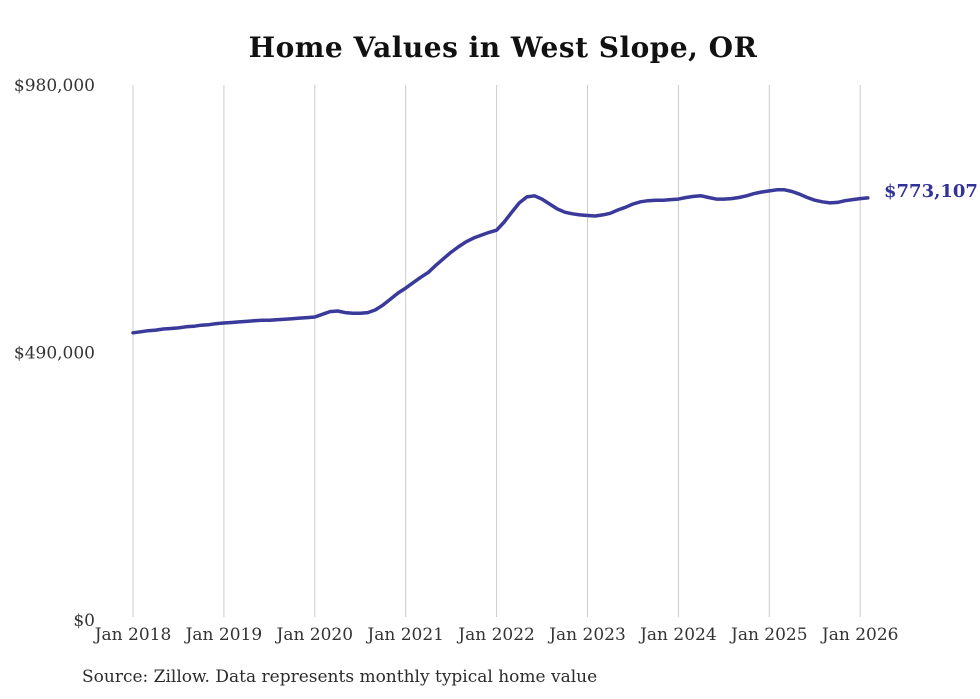 The height and width of the screenshot is (699, 980). What do you see at coordinates (859, 635) in the screenshot?
I see `x-axis-tick-label: Jan 2026` at bounding box center [859, 635].